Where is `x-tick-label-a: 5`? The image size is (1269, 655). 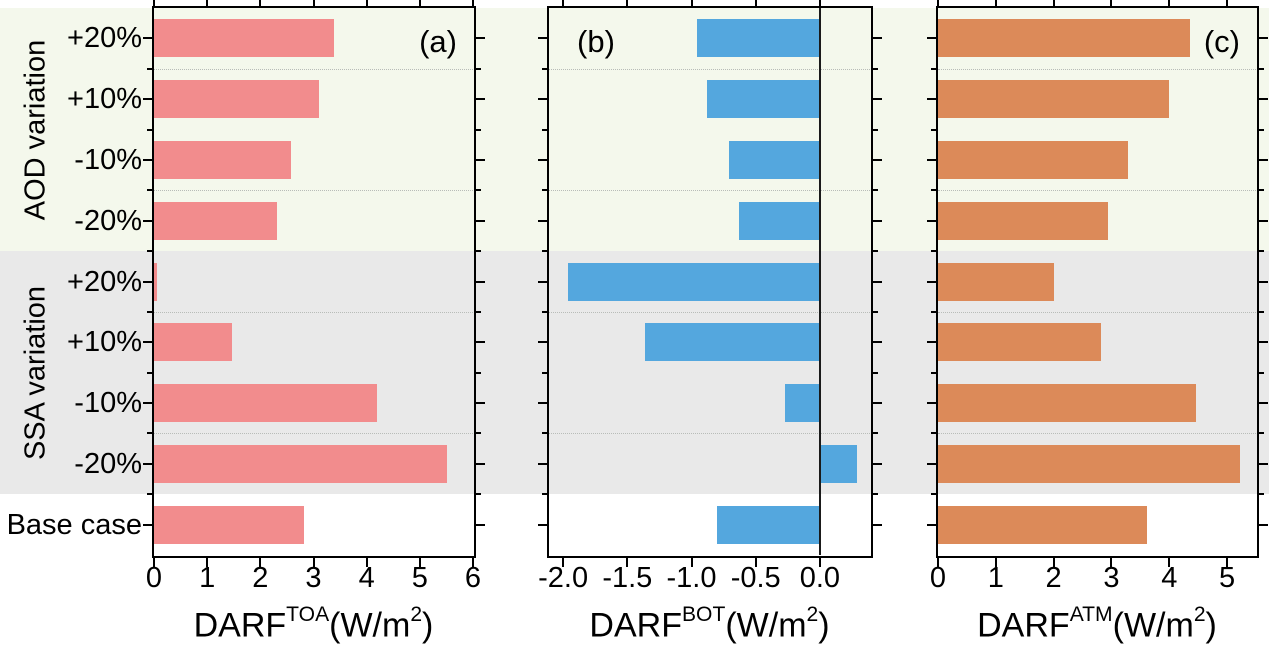
x-tick-label-a: 5 is located at coordinates (419, 578).